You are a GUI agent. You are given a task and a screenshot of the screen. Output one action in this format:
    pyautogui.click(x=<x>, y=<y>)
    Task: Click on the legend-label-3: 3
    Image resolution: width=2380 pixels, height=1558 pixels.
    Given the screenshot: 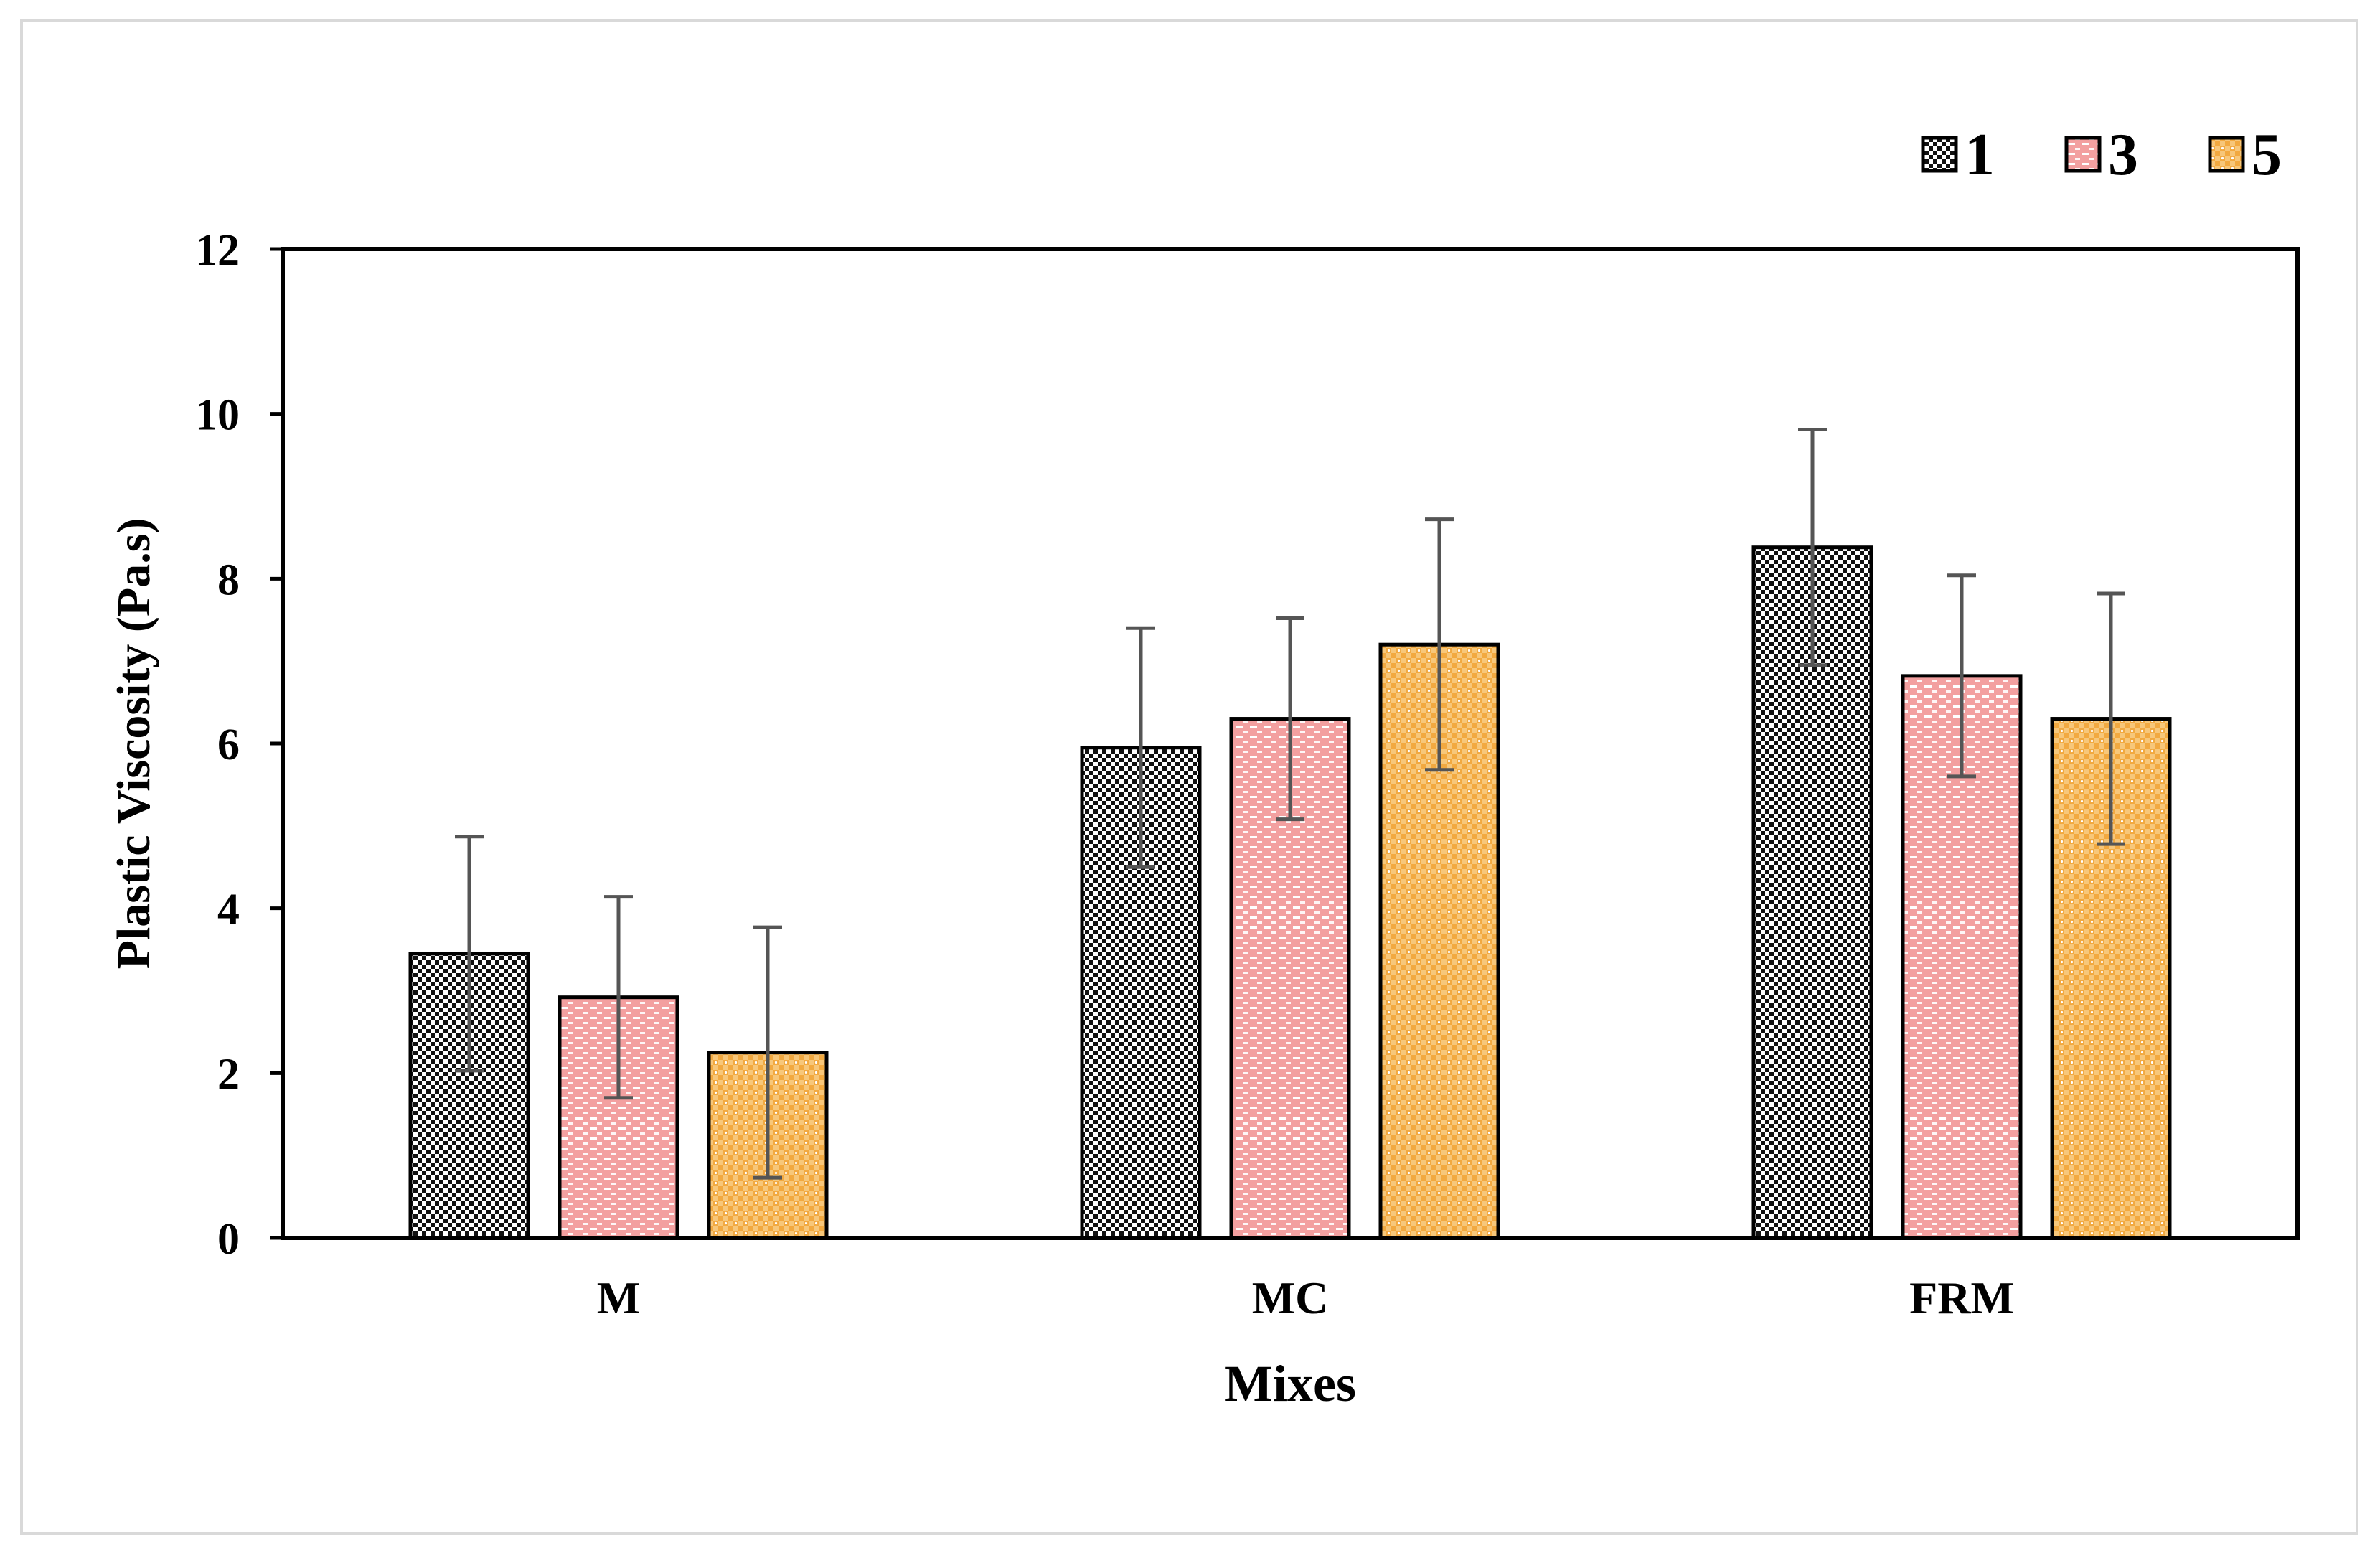 What is the action you would take?
    pyautogui.click(x=2123, y=154)
    